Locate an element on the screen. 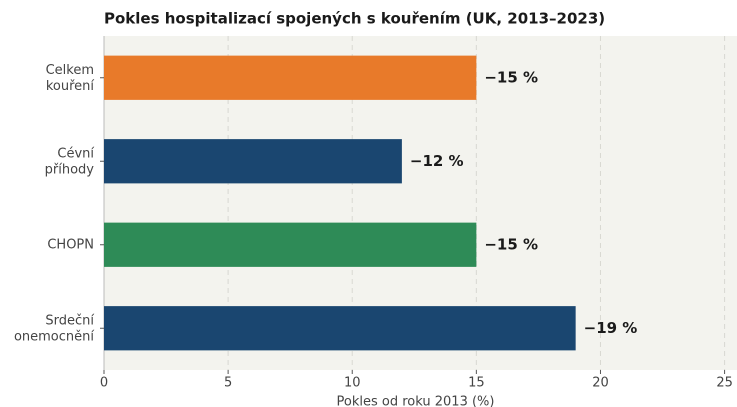 The image size is (737, 407). y-tick-label: Srdeční onemocnění is located at coordinates (54, 328).